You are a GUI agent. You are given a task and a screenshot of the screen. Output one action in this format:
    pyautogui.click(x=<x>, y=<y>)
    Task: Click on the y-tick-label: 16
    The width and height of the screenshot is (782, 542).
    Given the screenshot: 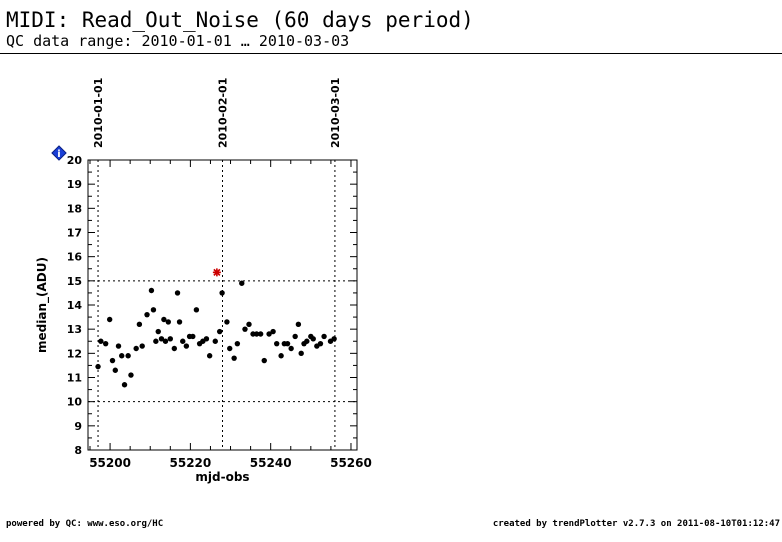 What is the action you would take?
    pyautogui.click(x=75, y=257)
    